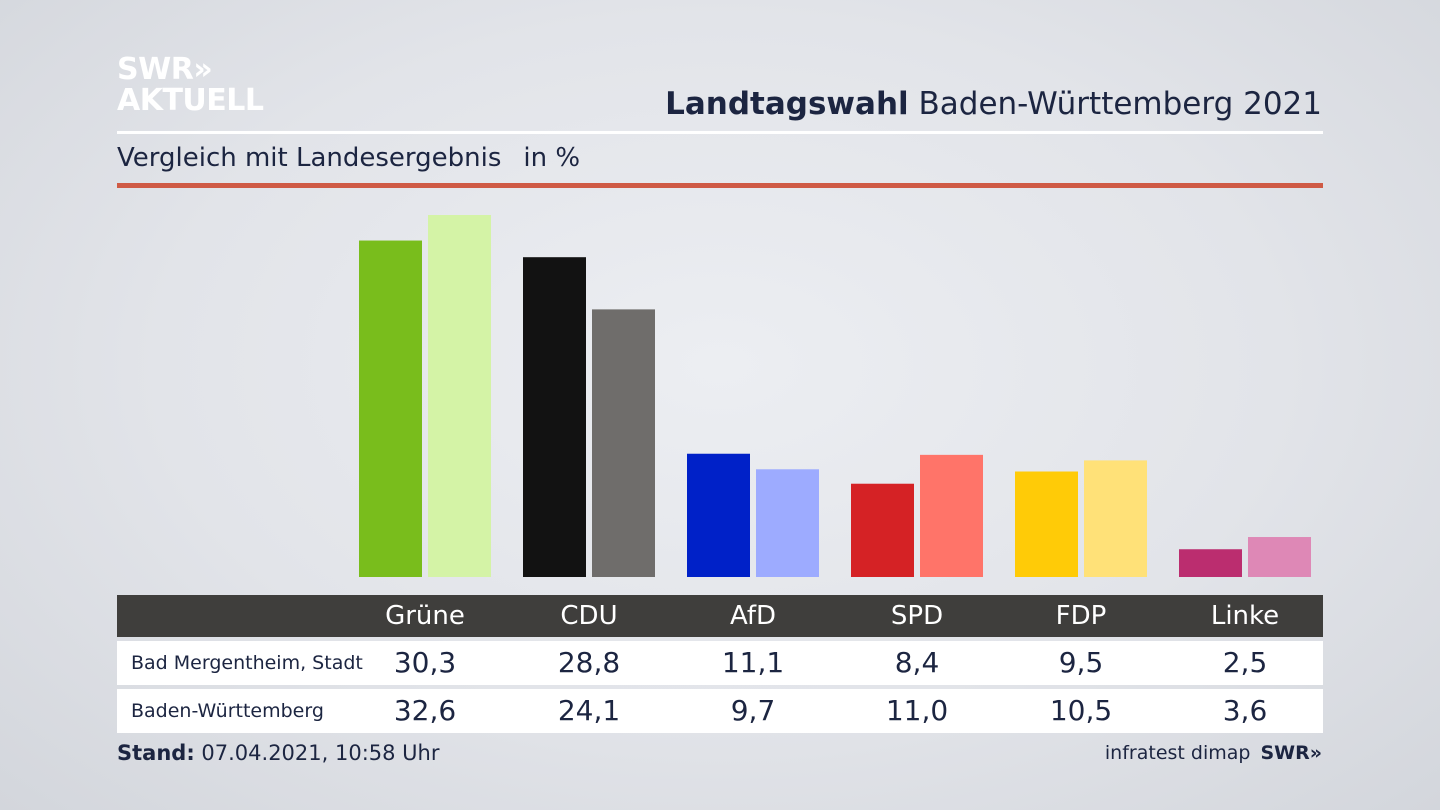 This screenshot has height=810, width=1440. Describe the element at coordinates (753, 662) in the screenshot. I see `value-cell: 11,1` at that location.